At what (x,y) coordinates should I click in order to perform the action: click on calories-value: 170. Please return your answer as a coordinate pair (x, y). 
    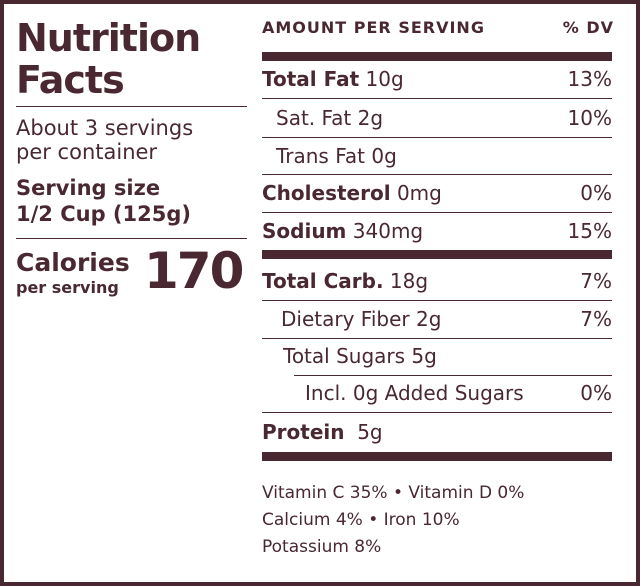
    Looking at the image, I should click on (194, 271).